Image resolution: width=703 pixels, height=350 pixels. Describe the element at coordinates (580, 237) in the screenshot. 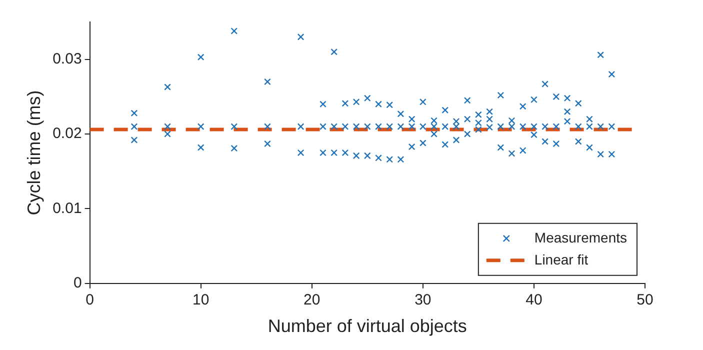

I see `legend-label: Measurements` at that location.